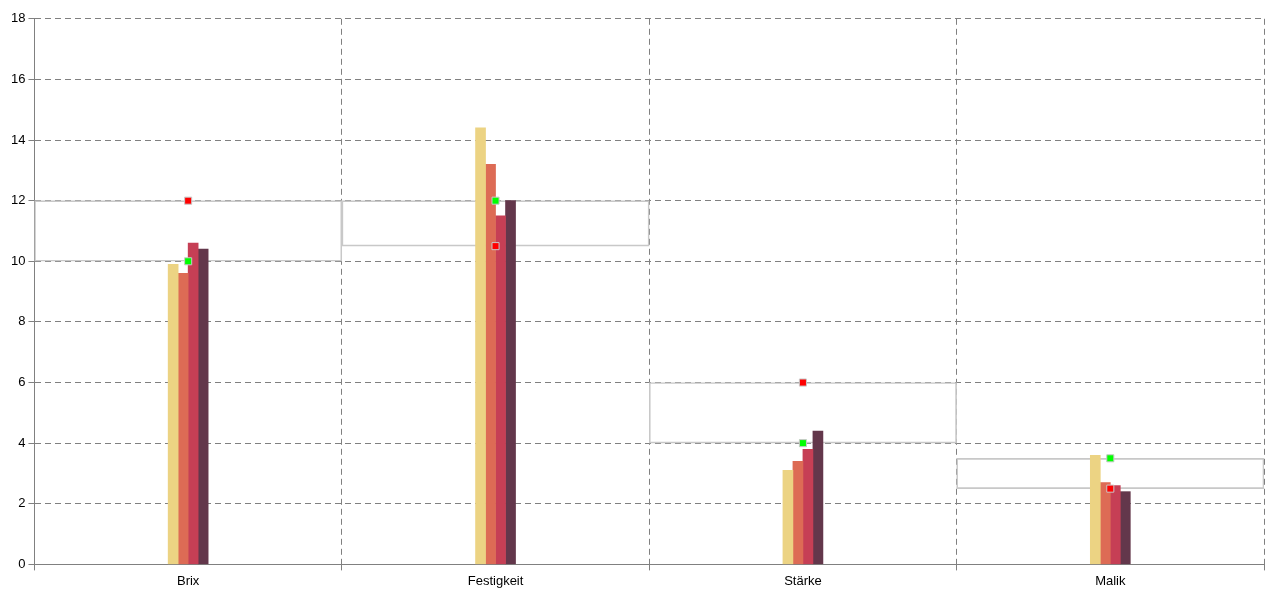 The height and width of the screenshot is (600, 1280). What do you see at coordinates (22, 563) in the screenshot?
I see `y-tick-label: 0` at bounding box center [22, 563].